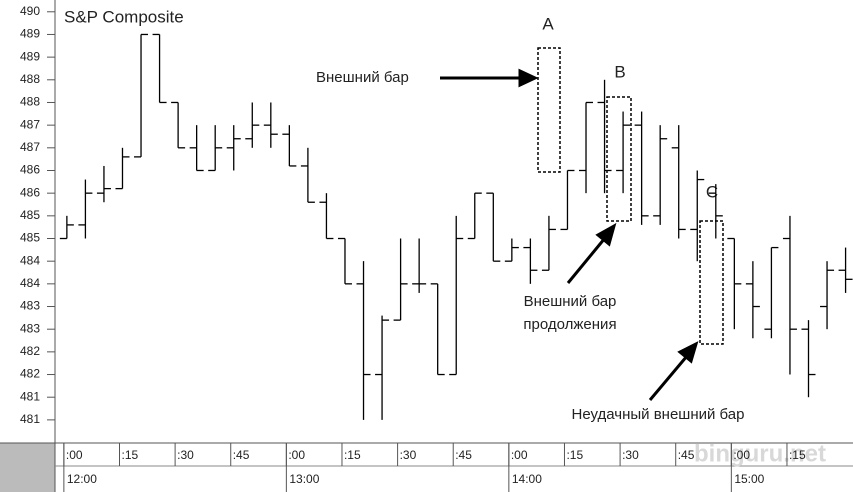 This screenshot has height=492, width=853. I want to click on watermark: binguru.net, so click(760, 453).